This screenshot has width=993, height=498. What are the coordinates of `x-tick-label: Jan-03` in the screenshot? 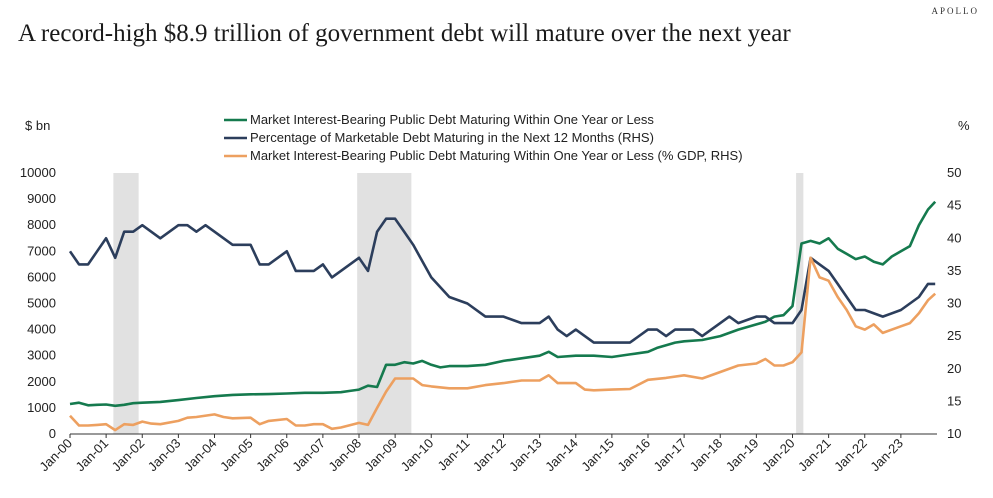 It's located at (164, 455).